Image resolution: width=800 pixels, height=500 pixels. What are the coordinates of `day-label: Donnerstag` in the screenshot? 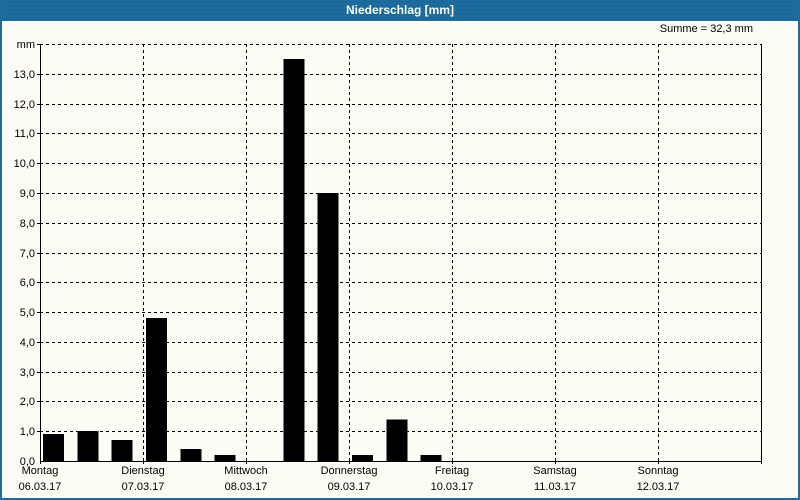 It's located at (349, 471).